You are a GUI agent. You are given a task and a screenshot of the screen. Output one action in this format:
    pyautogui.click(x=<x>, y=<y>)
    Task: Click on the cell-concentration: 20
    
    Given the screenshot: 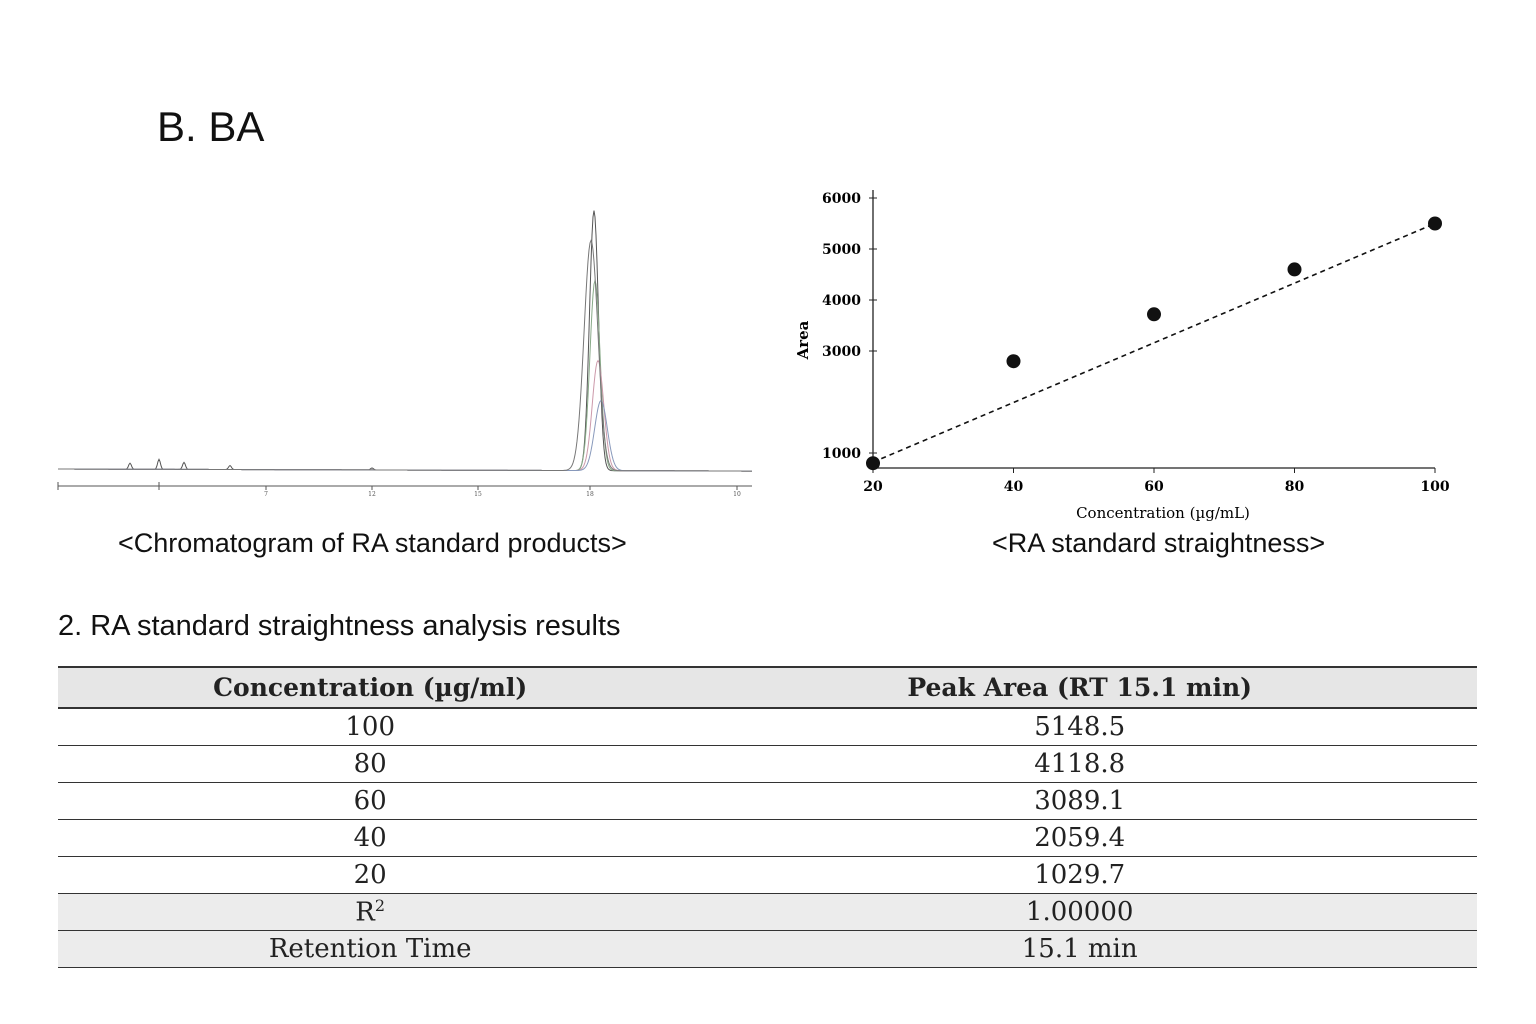 What is the action you would take?
    pyautogui.click(x=370, y=875)
    